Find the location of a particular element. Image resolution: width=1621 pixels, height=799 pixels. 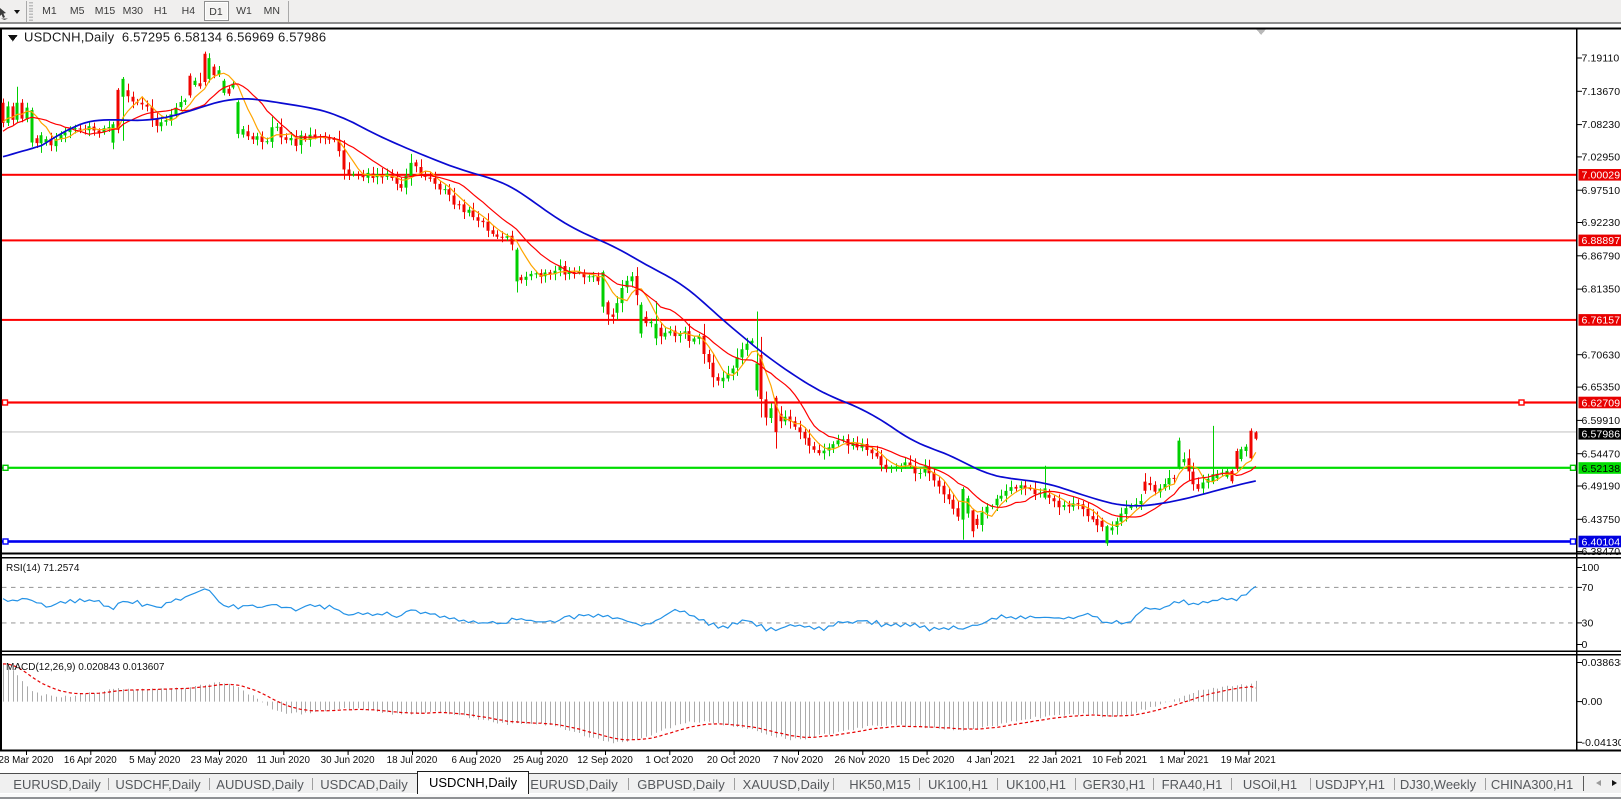

svg-text: 6.38470 is located at coordinates (1601, 552).